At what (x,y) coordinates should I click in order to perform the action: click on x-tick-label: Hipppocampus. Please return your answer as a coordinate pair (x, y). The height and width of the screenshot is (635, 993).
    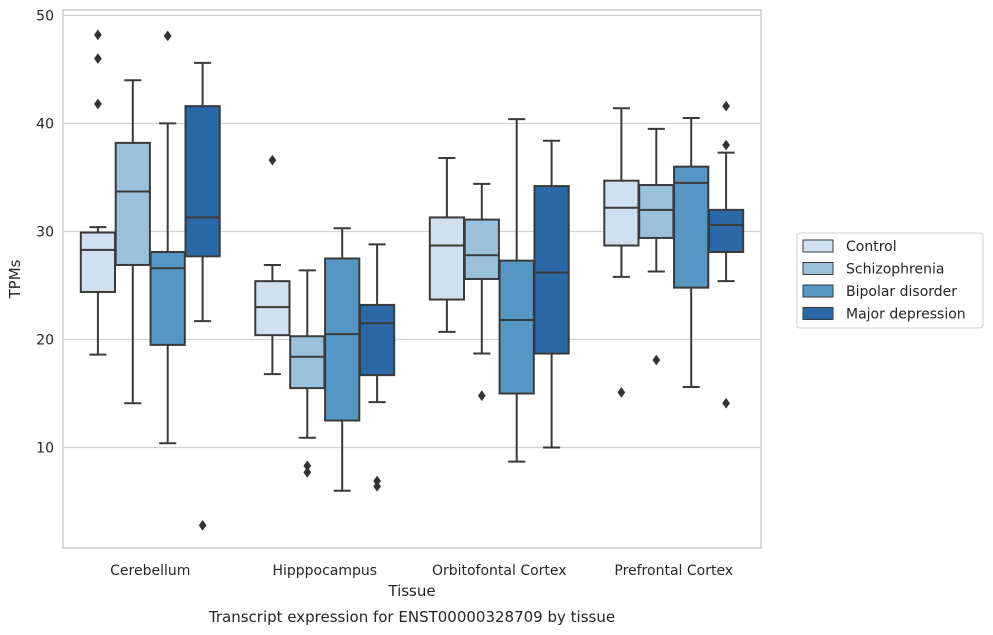
    Looking at the image, I should click on (324, 571).